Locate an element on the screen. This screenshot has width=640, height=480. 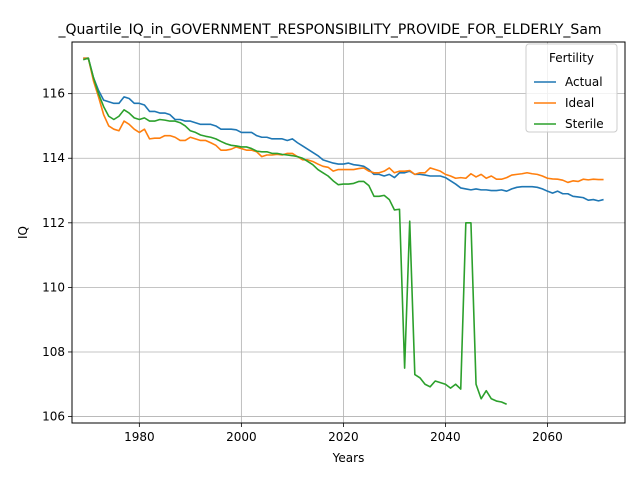
x-axis-label: Years is located at coordinates (348, 458).